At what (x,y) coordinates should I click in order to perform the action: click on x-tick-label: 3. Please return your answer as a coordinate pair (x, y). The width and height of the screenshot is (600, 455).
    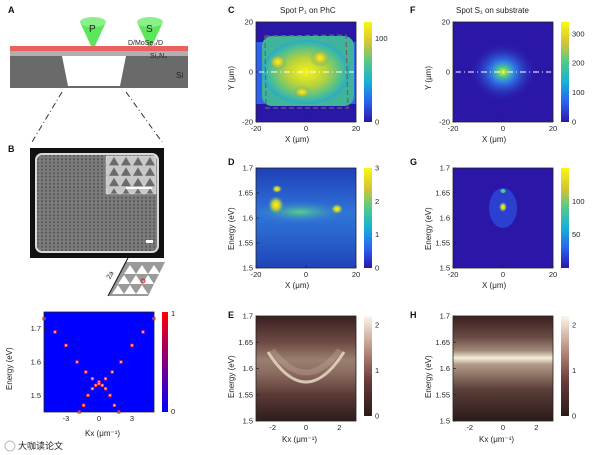
    Looking at the image, I should click on (132, 418).